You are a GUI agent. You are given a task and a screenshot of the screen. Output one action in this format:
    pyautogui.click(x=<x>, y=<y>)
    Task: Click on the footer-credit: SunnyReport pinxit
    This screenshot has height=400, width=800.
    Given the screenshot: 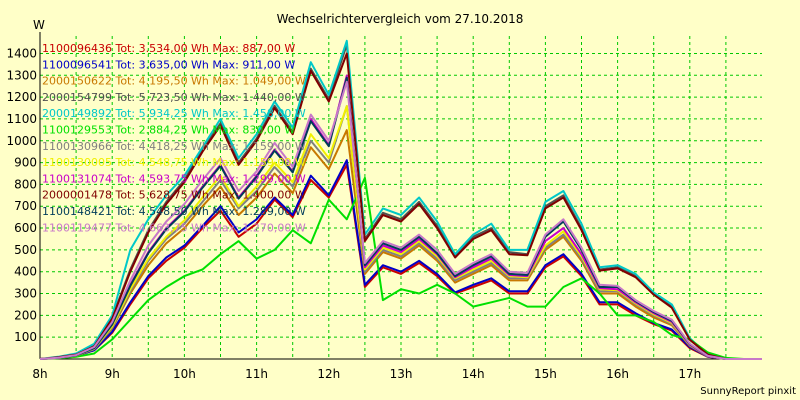 What is the action you would take?
    pyautogui.click(x=748, y=391)
    